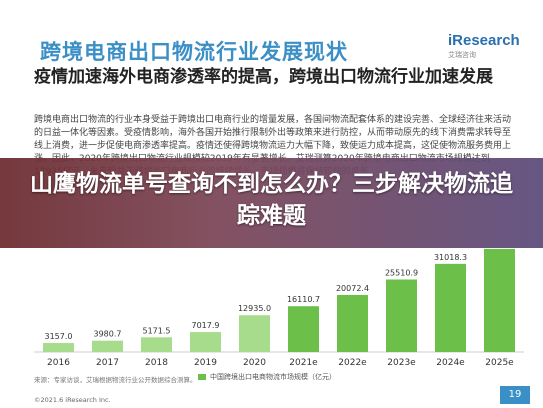 Image resolution: width=543 pixels, height=408 pixels. What do you see at coordinates (499, 300) in the screenshot?
I see `bar-2025e` at bounding box center [499, 300].